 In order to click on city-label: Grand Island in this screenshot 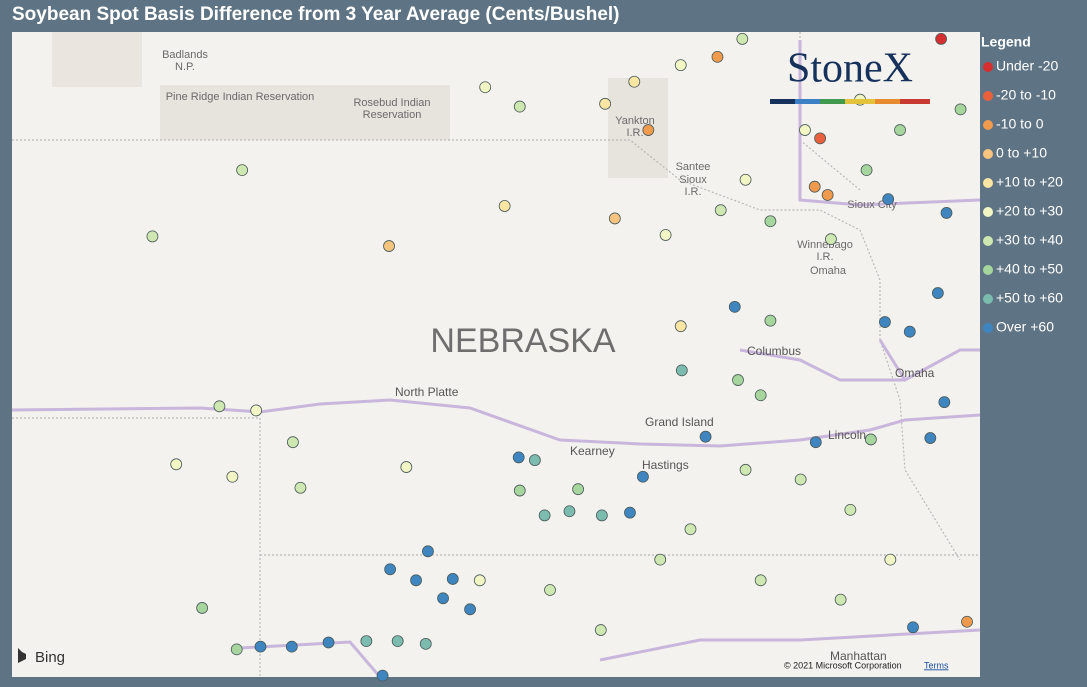, I will do `click(679, 422)`.